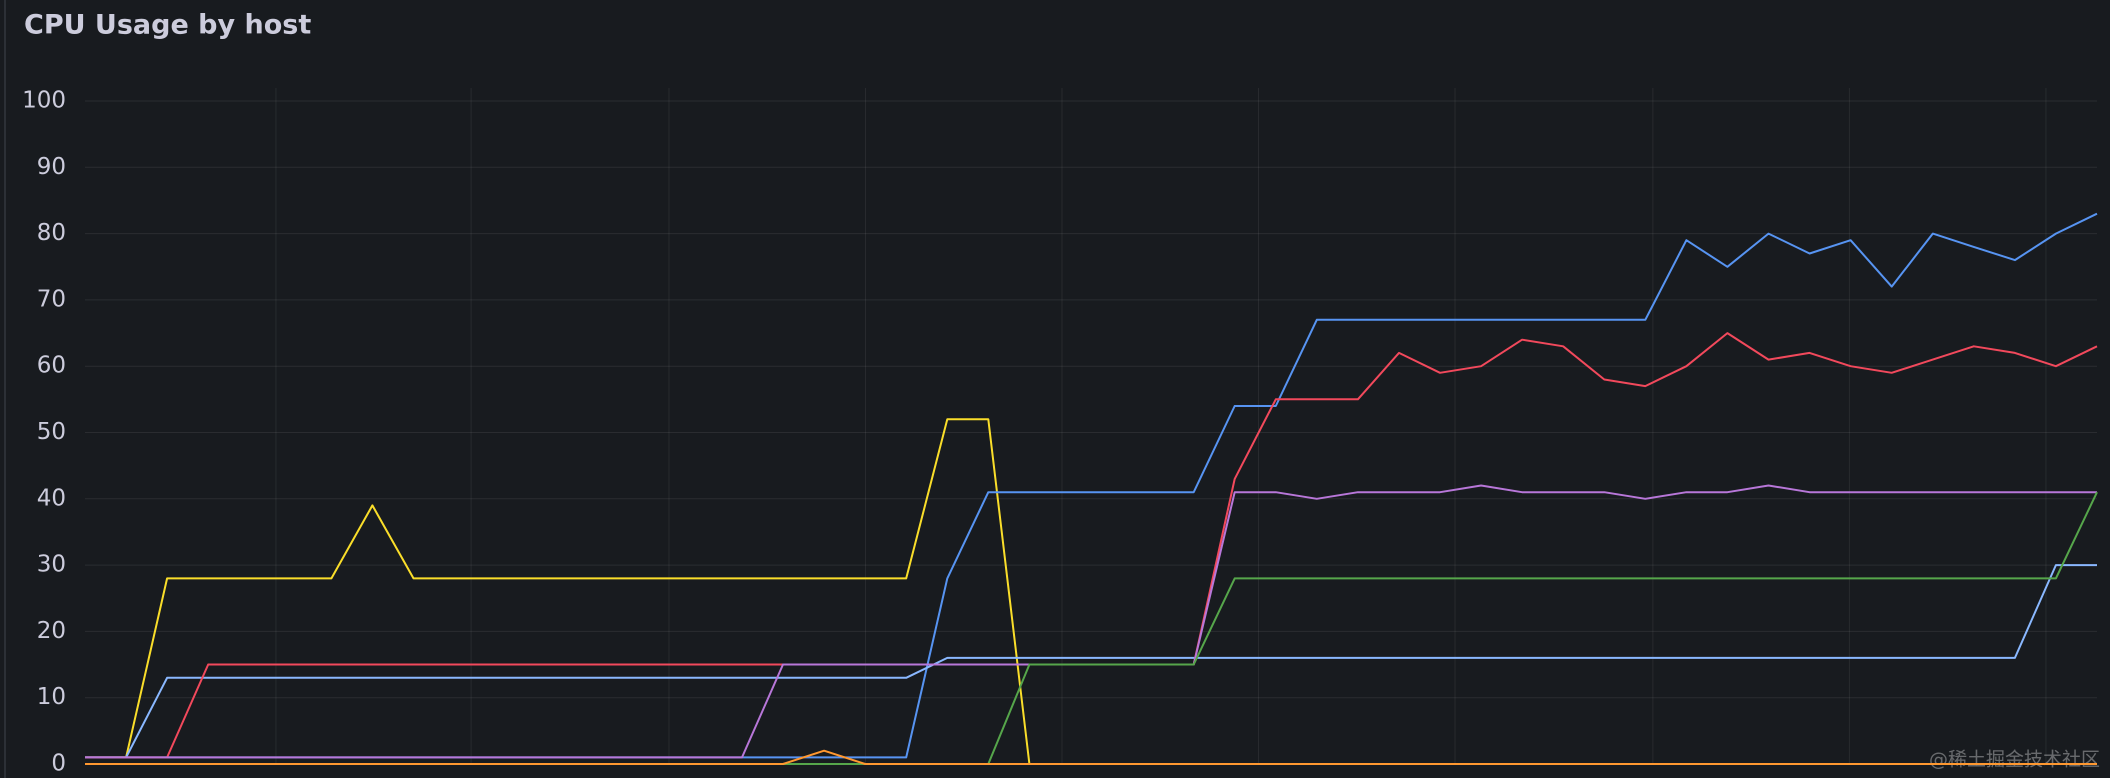 This screenshot has width=2110, height=778. Describe the element at coordinates (44, 101) in the screenshot. I see `y-tick-label: 100` at that location.